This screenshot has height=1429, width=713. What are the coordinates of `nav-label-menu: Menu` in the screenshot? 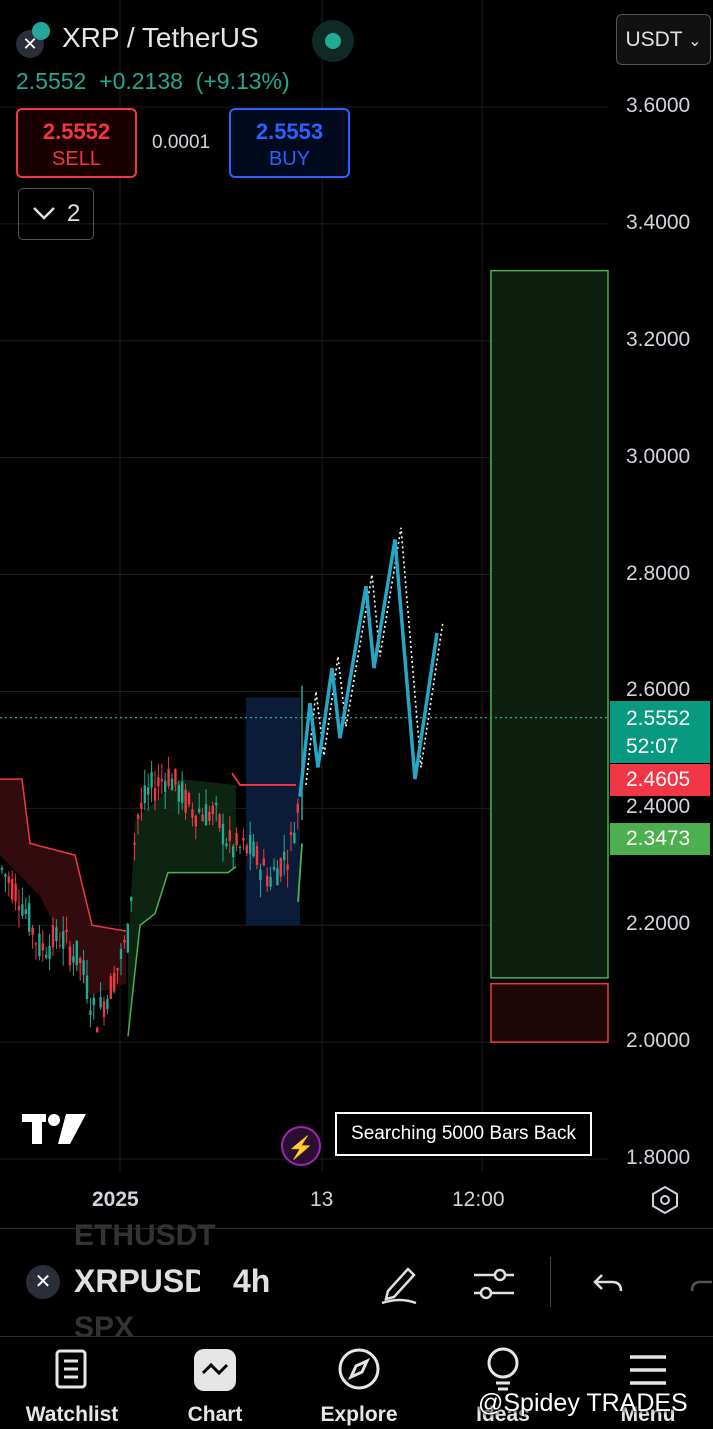 It's located at (648, 1414).